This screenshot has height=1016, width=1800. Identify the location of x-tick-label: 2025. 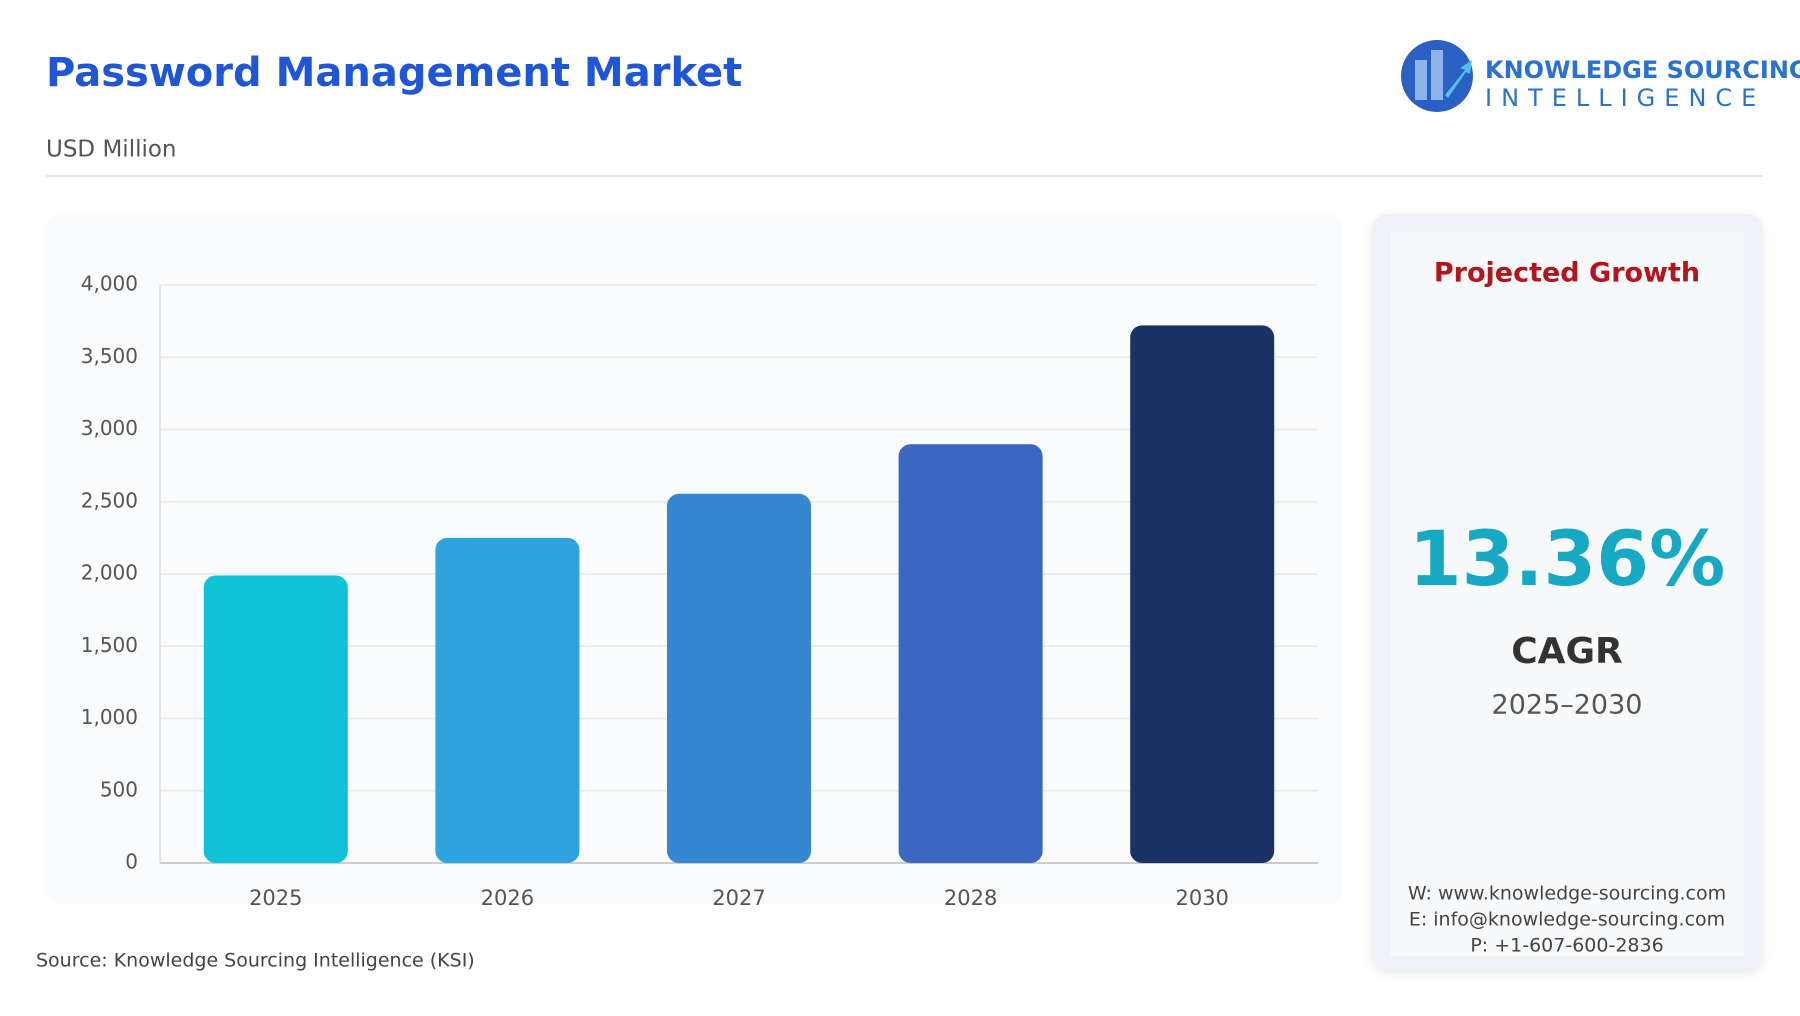
(275, 898).